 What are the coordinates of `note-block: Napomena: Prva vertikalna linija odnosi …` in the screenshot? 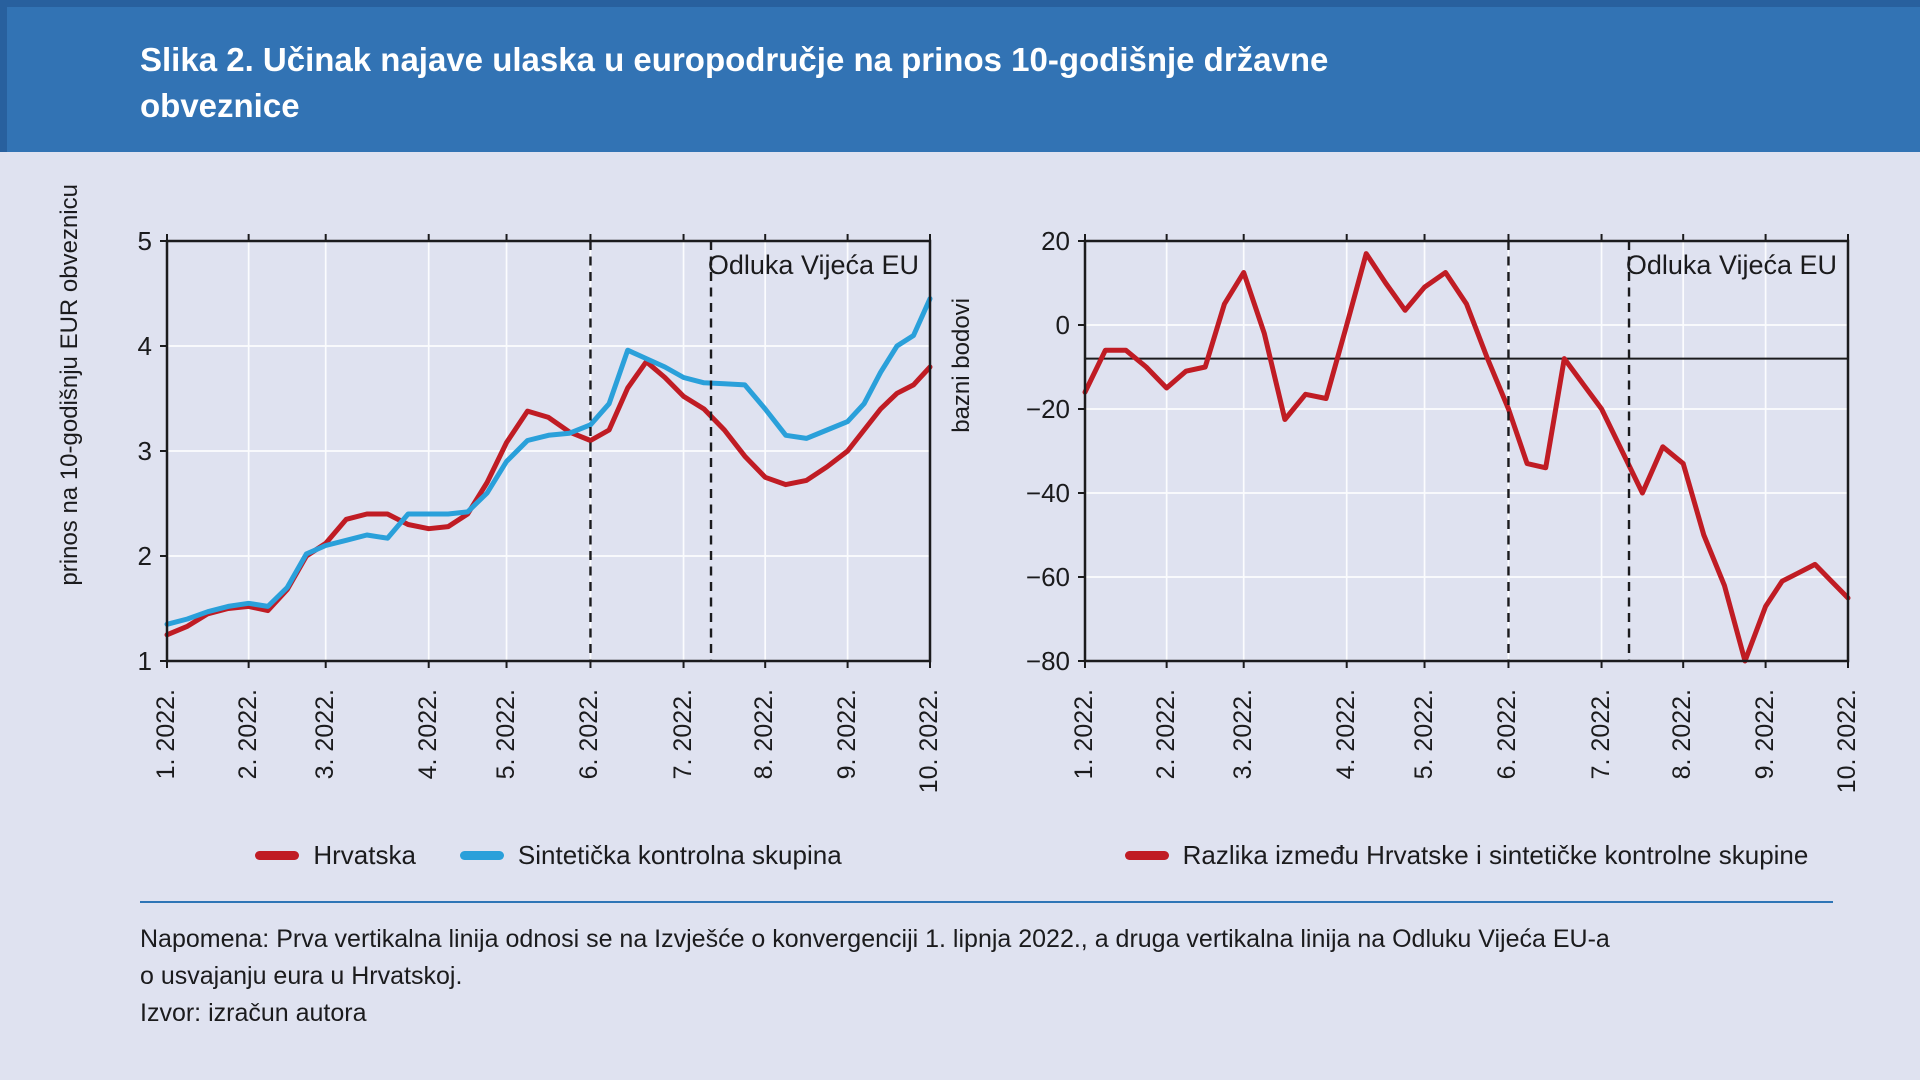 It's located at (990, 976).